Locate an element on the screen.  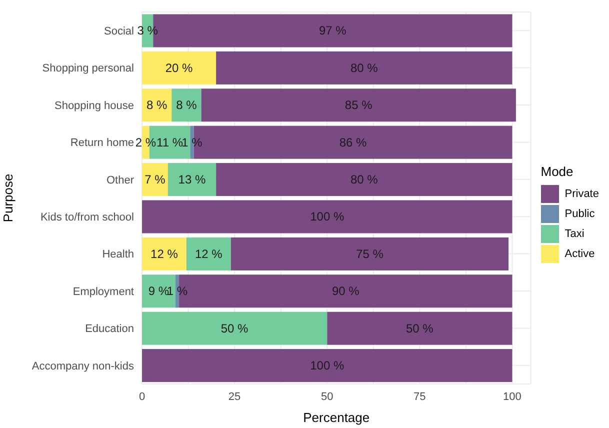
data-label: 13 % is located at coordinates (192, 179).